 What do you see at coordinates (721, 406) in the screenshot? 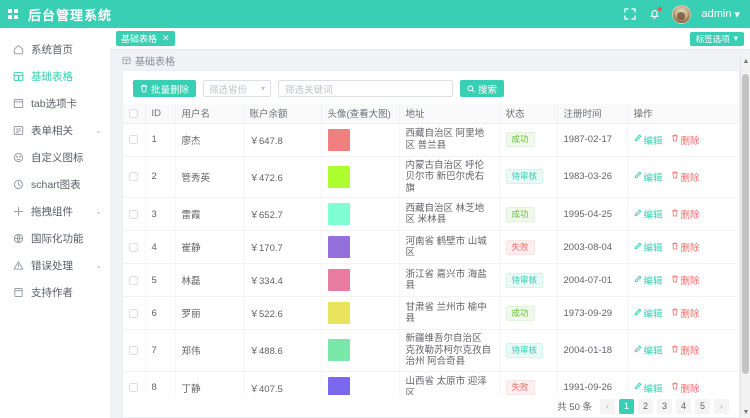
I see `pagination-next: ›` at bounding box center [721, 406].